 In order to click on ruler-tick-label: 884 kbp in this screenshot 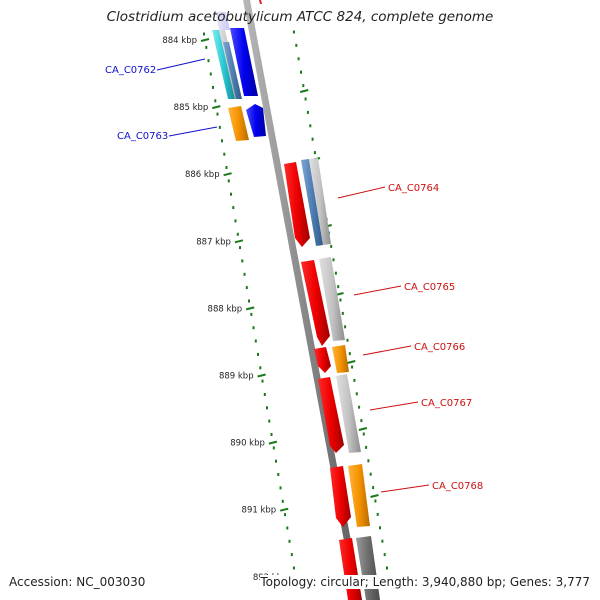, I will do `click(179, 41)`.